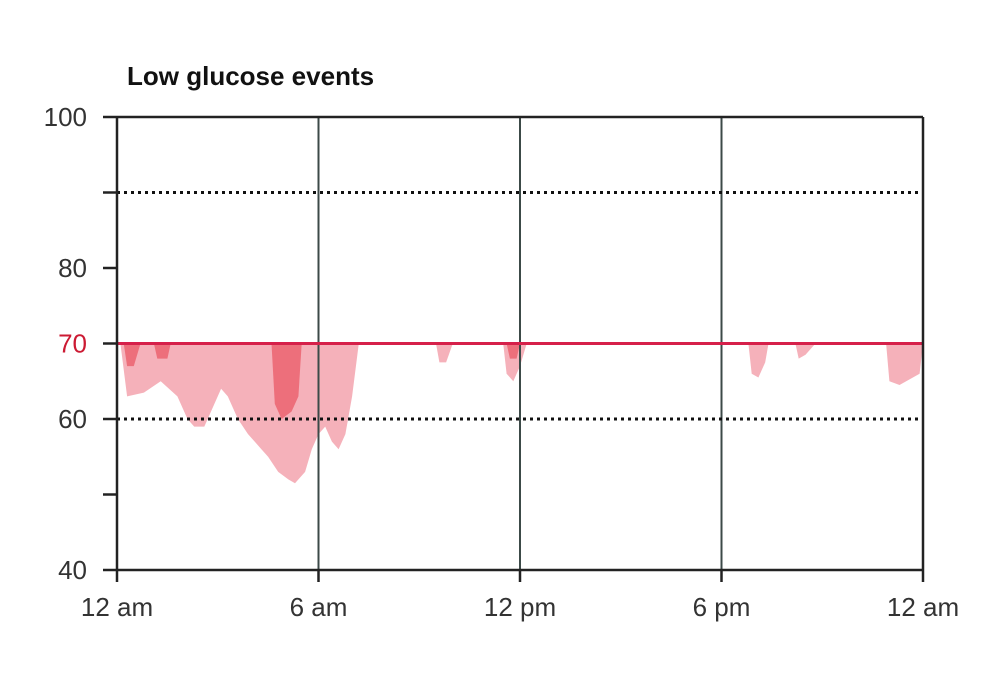 This screenshot has width=1000, height=687. Describe the element at coordinates (72, 570) in the screenshot. I see `y-tick-label: 40` at that location.